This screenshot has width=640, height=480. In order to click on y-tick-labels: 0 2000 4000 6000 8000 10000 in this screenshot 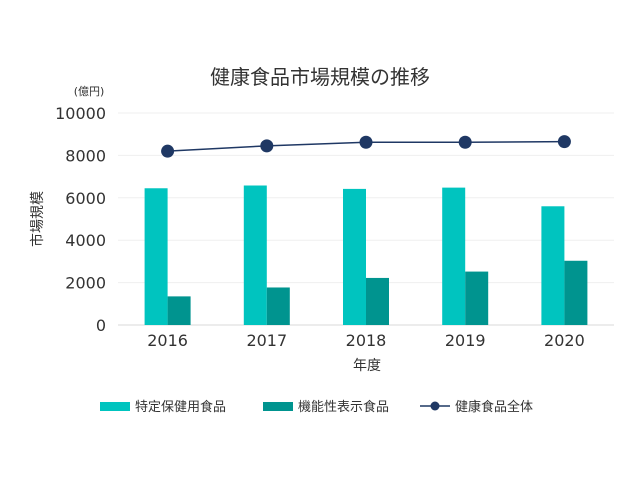, I will do `click(80, 219)`.